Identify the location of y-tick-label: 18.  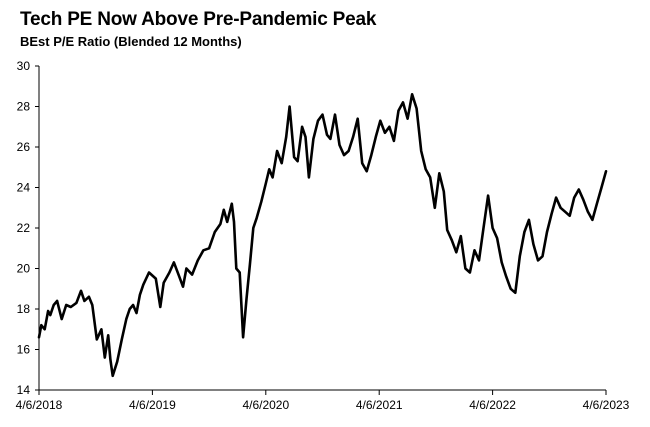
(24, 309).